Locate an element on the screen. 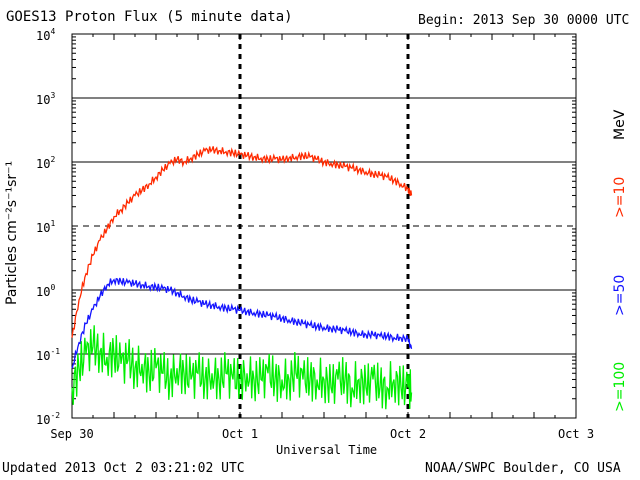  y-tick-label: 10² is located at coordinates (46, 163).